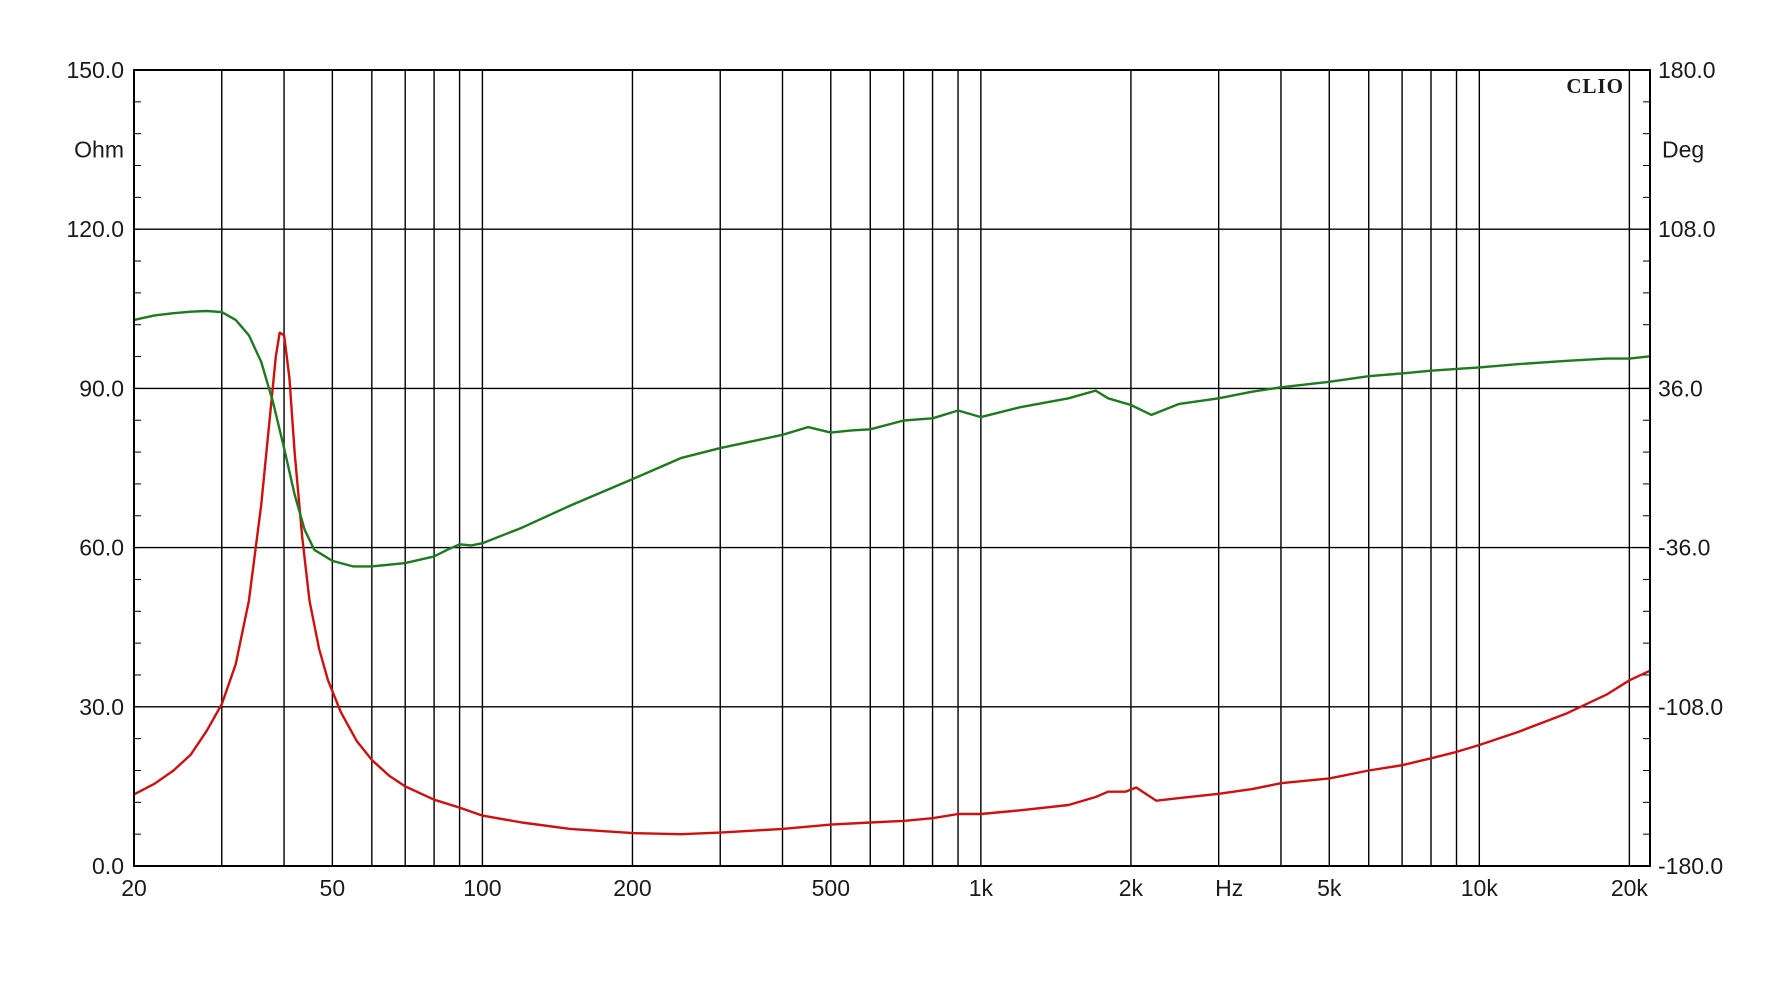  What do you see at coordinates (101, 548) in the screenshot?
I see `y-left-tick-label: 60.0` at bounding box center [101, 548].